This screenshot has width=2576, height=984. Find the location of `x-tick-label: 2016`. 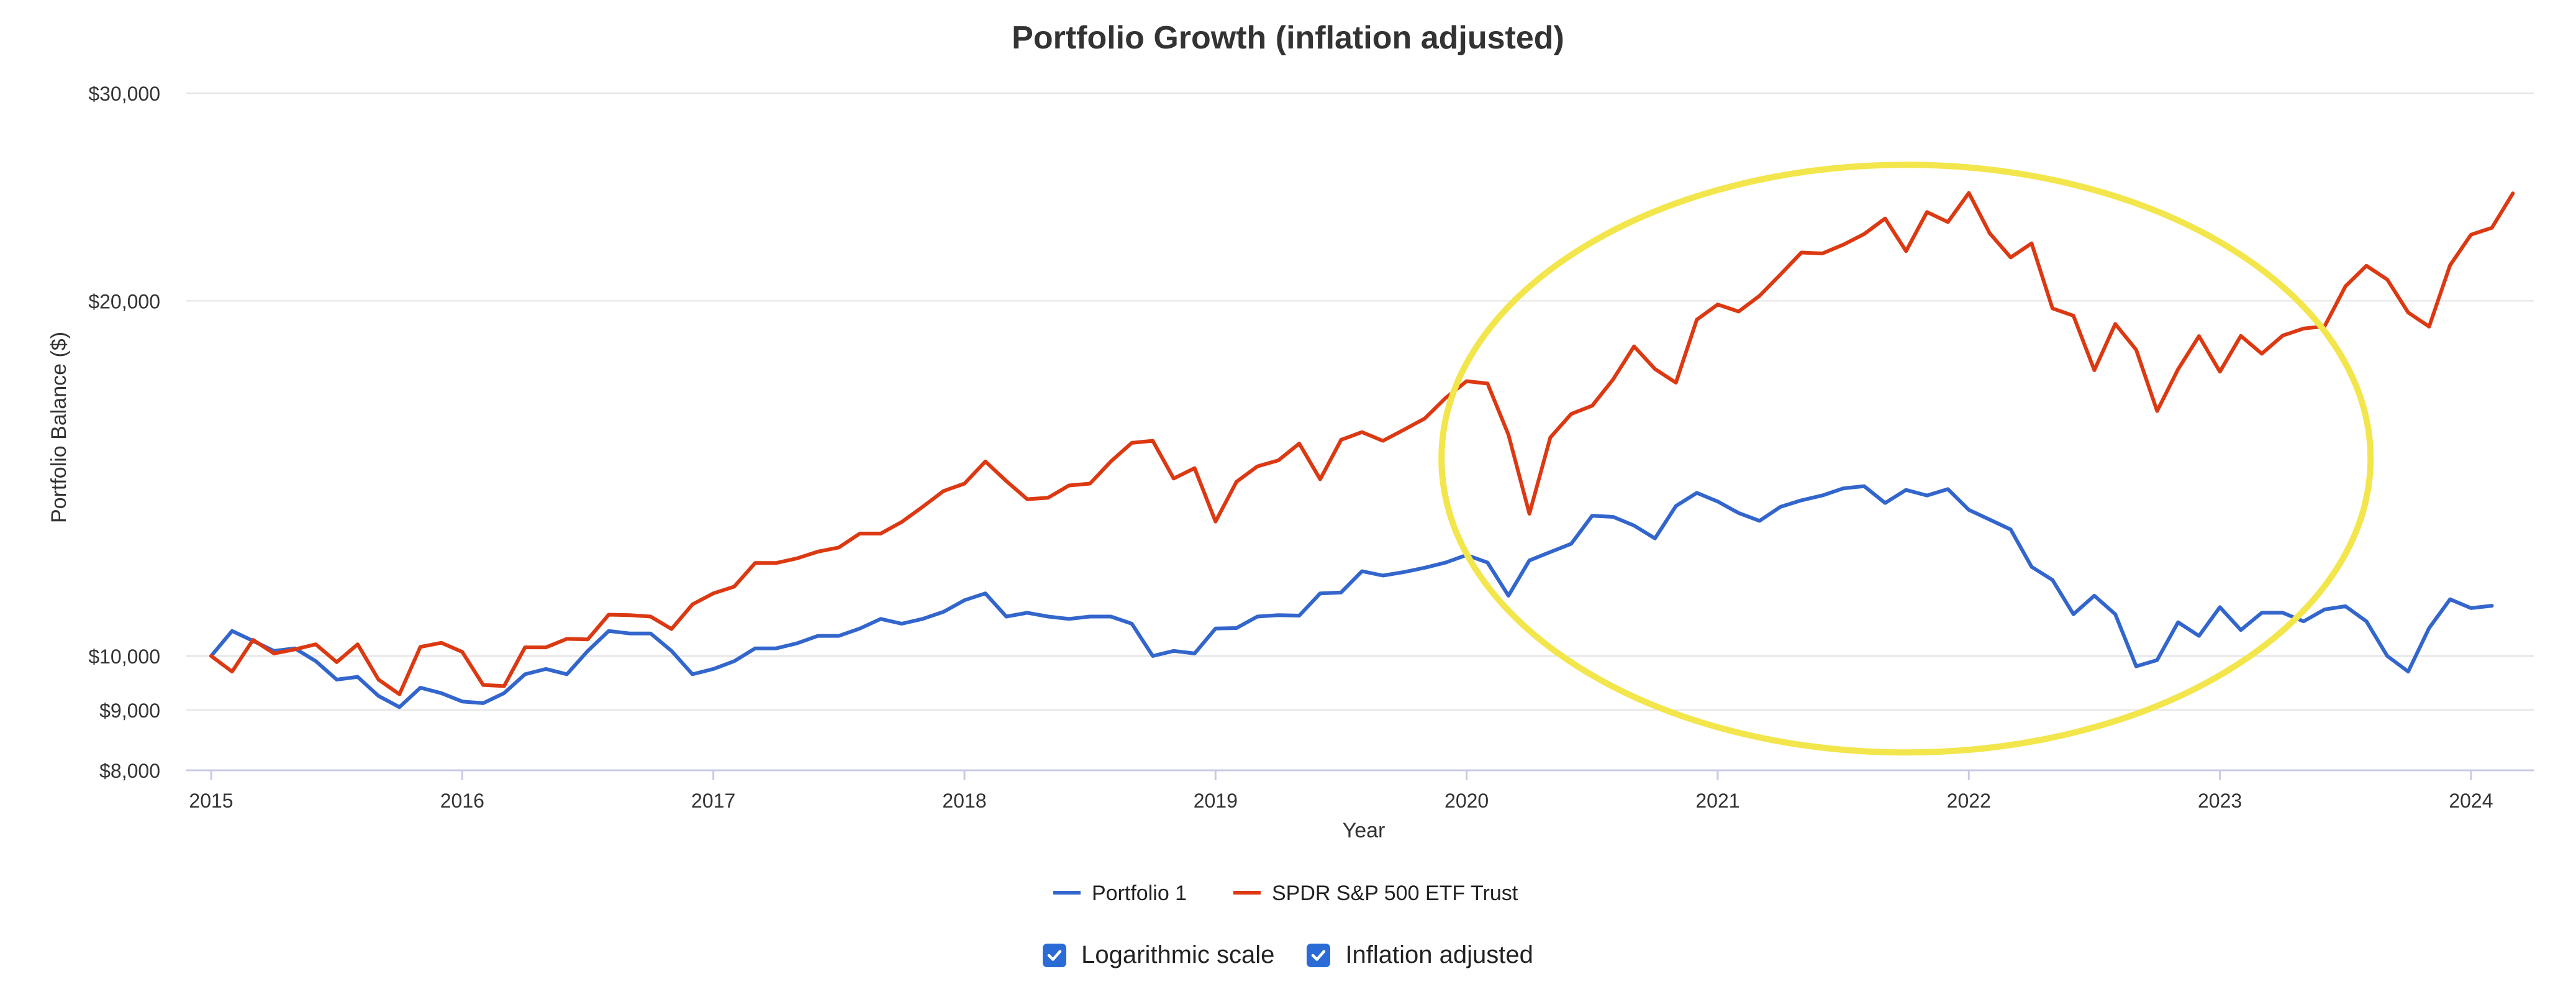

x-tick-label: 2016 is located at coordinates (462, 801).